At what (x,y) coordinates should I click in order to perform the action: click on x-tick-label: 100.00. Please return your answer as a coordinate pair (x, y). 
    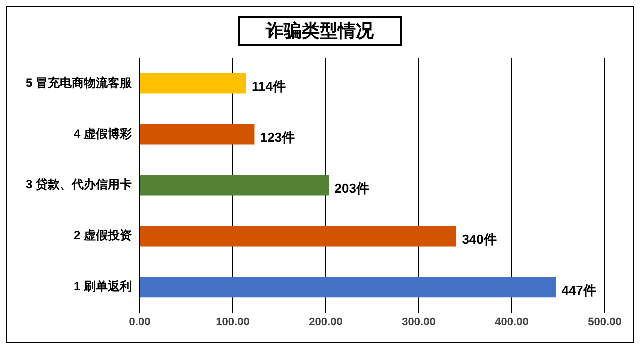
    Looking at the image, I should click on (233, 322).